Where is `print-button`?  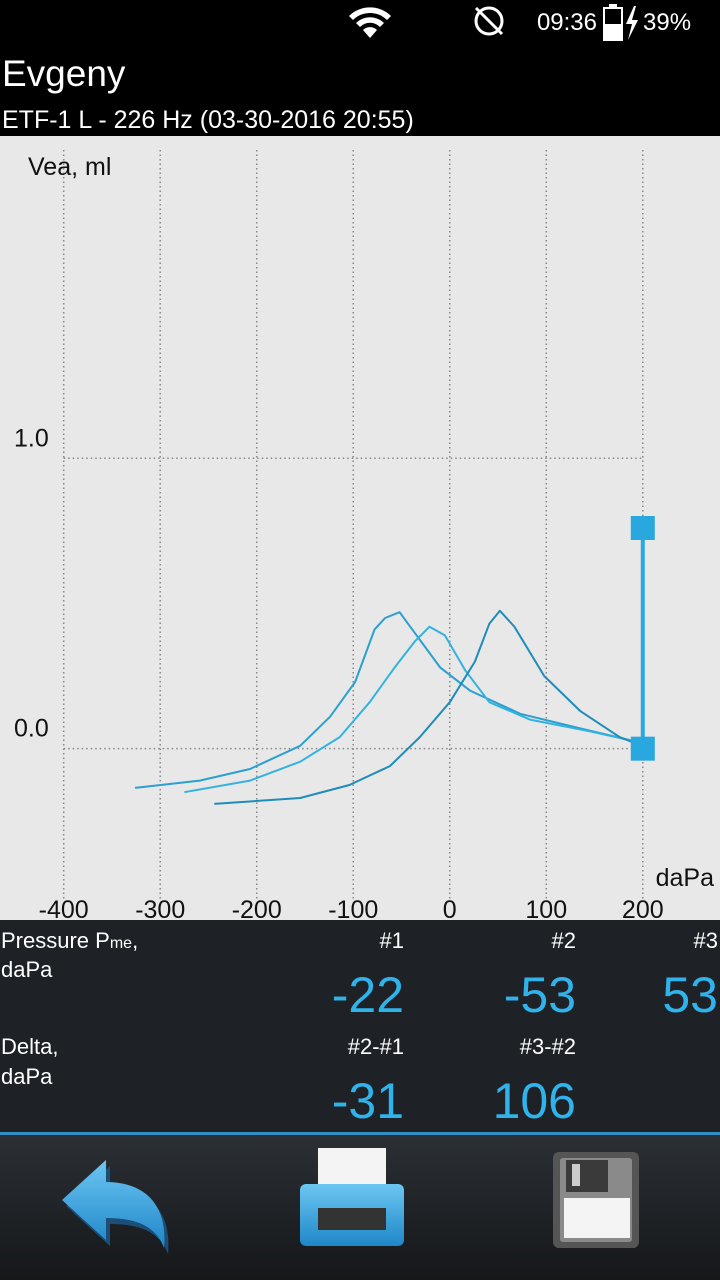
print-button is located at coordinates (352, 1197).